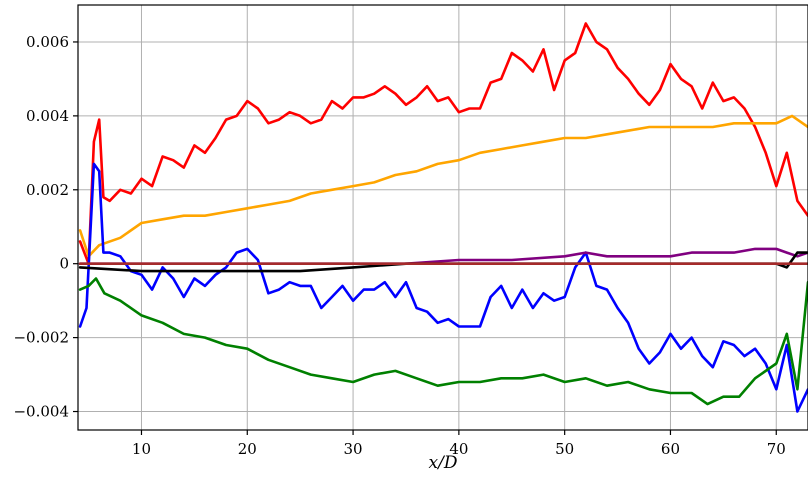 This screenshot has width=808, height=477. Describe the element at coordinates (670, 449) in the screenshot. I see `x-tick-label: 60` at that location.